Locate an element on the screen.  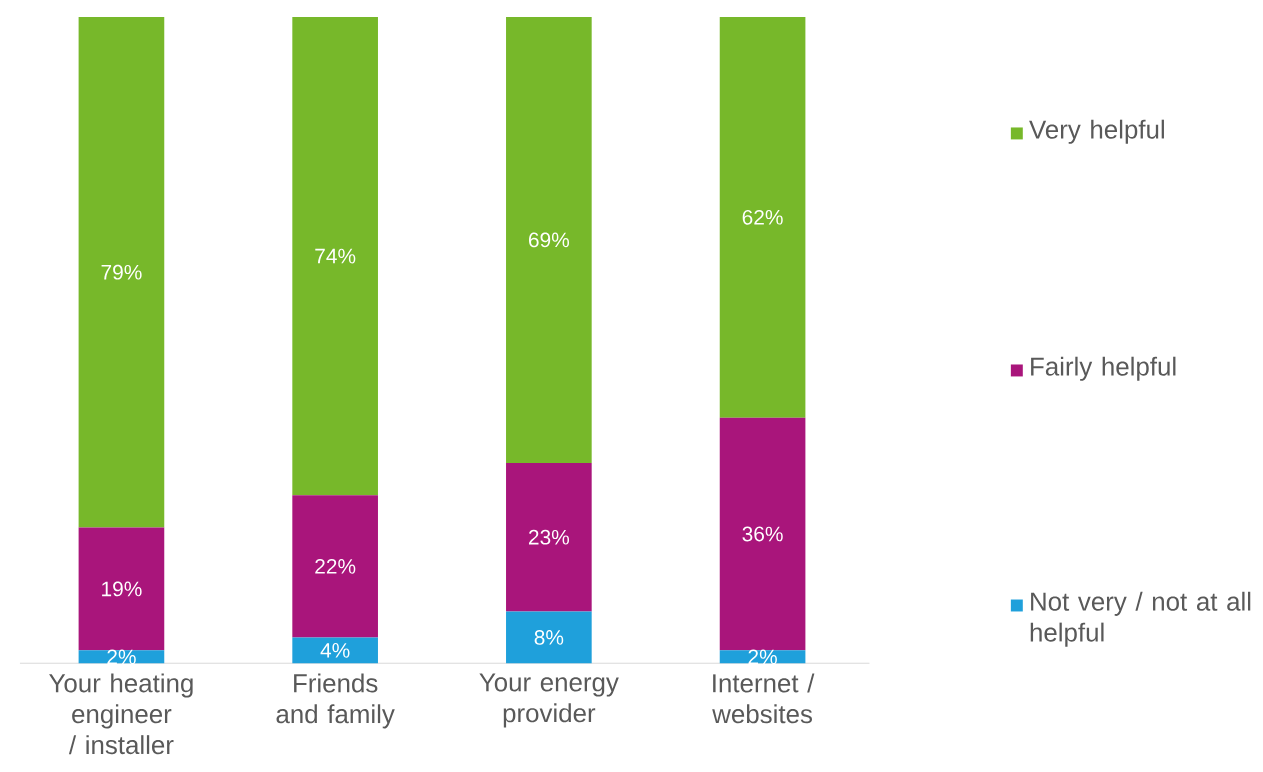
data-label: 8% is located at coordinates (549, 637).